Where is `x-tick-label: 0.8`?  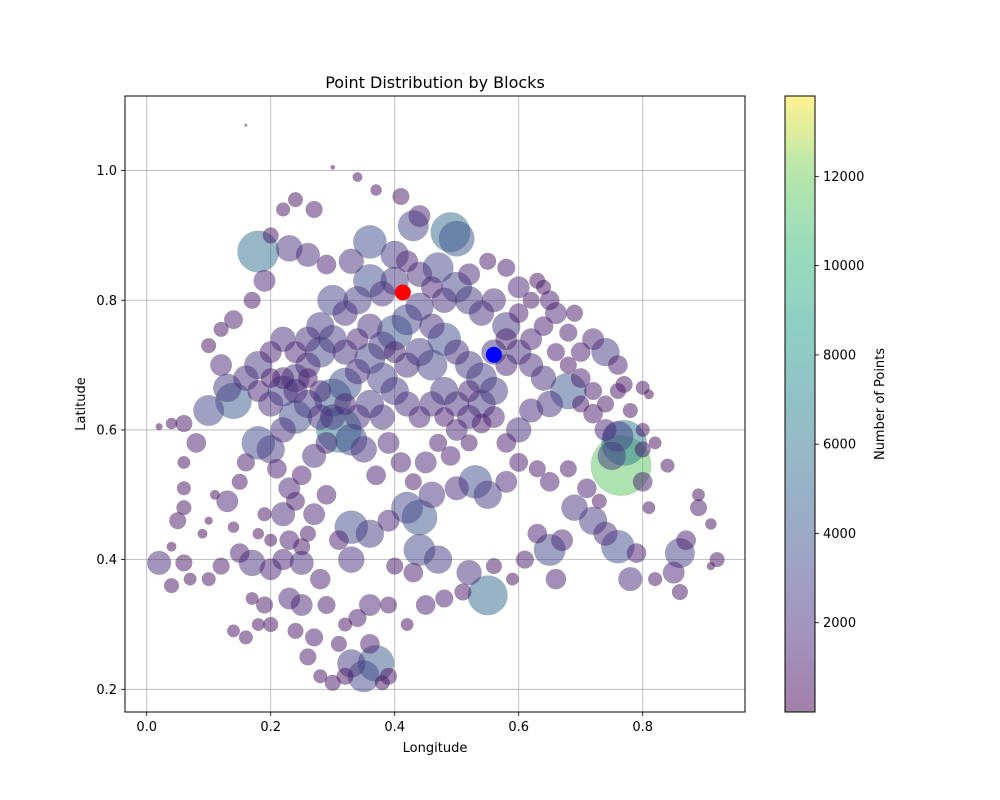
x-tick-label: 0.8 is located at coordinates (642, 727).